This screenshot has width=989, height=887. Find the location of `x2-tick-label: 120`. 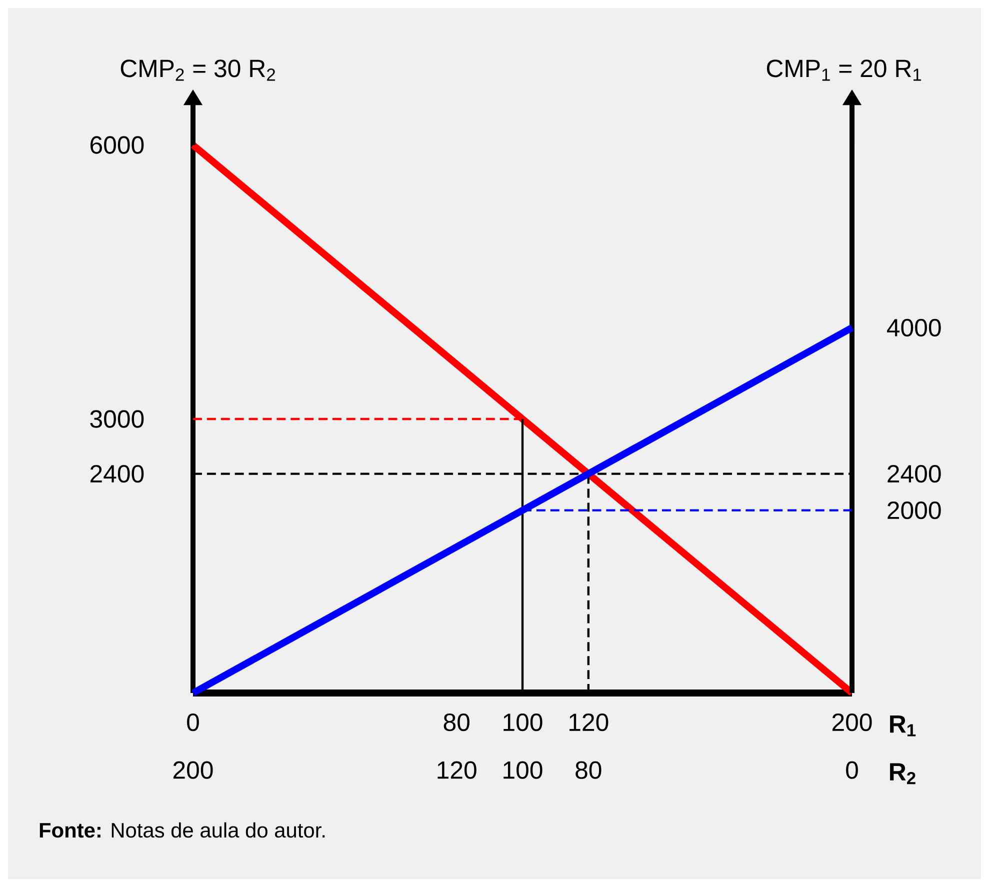

x2-tick-label: 120 is located at coordinates (457, 770).